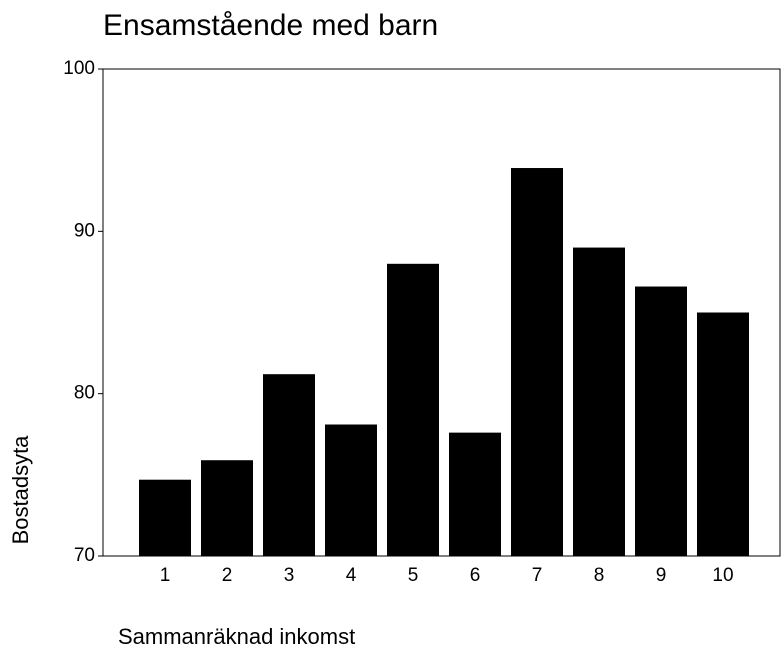 This screenshot has width=784, height=655. I want to click on y-axis-label: Bostadsyta, so click(20, 490).